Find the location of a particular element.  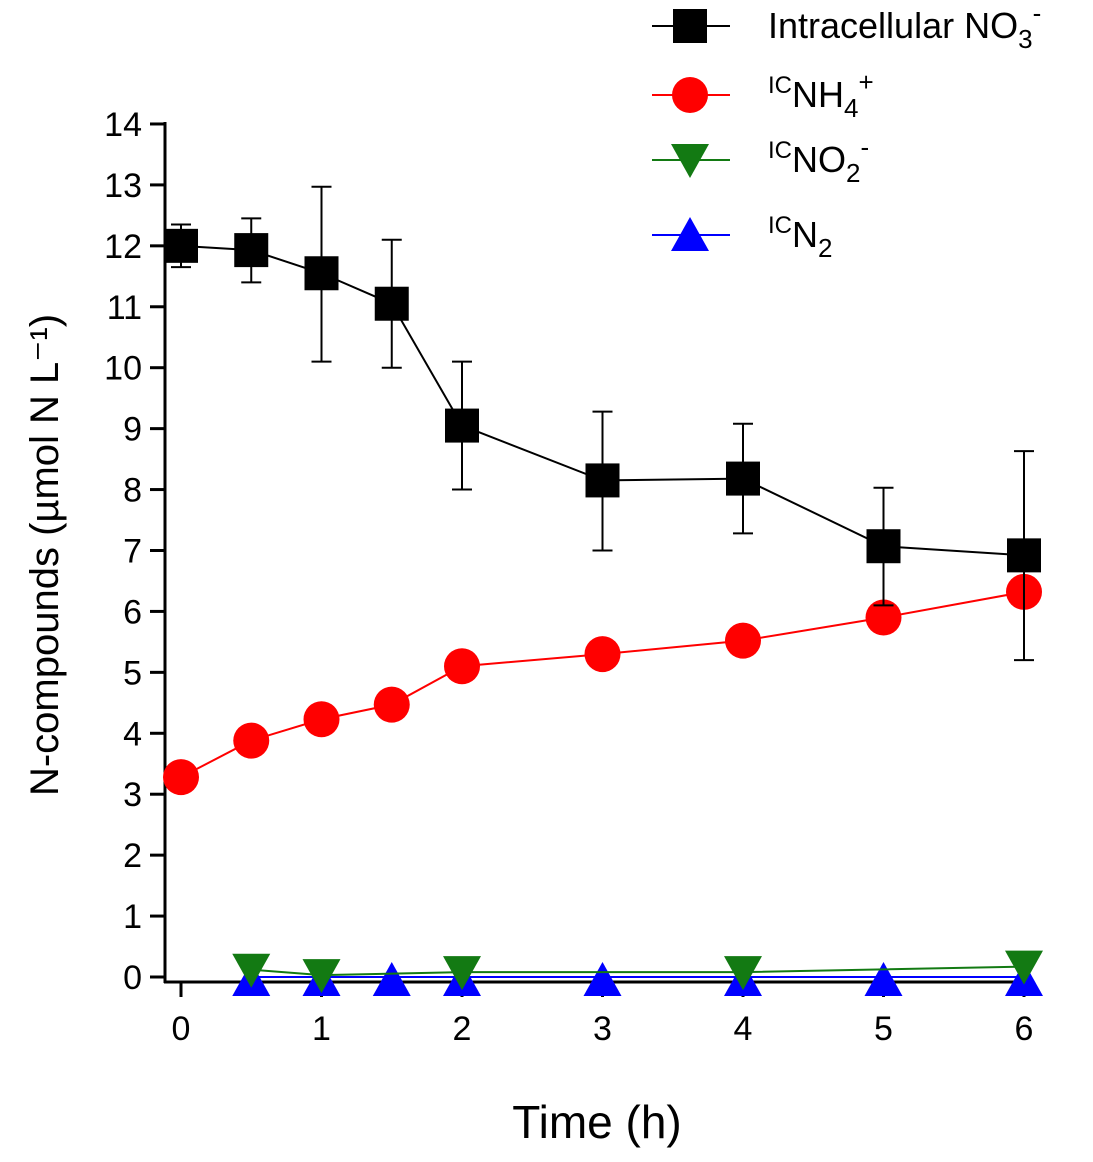

y-tick-label: 10 is located at coordinates (123, 369).